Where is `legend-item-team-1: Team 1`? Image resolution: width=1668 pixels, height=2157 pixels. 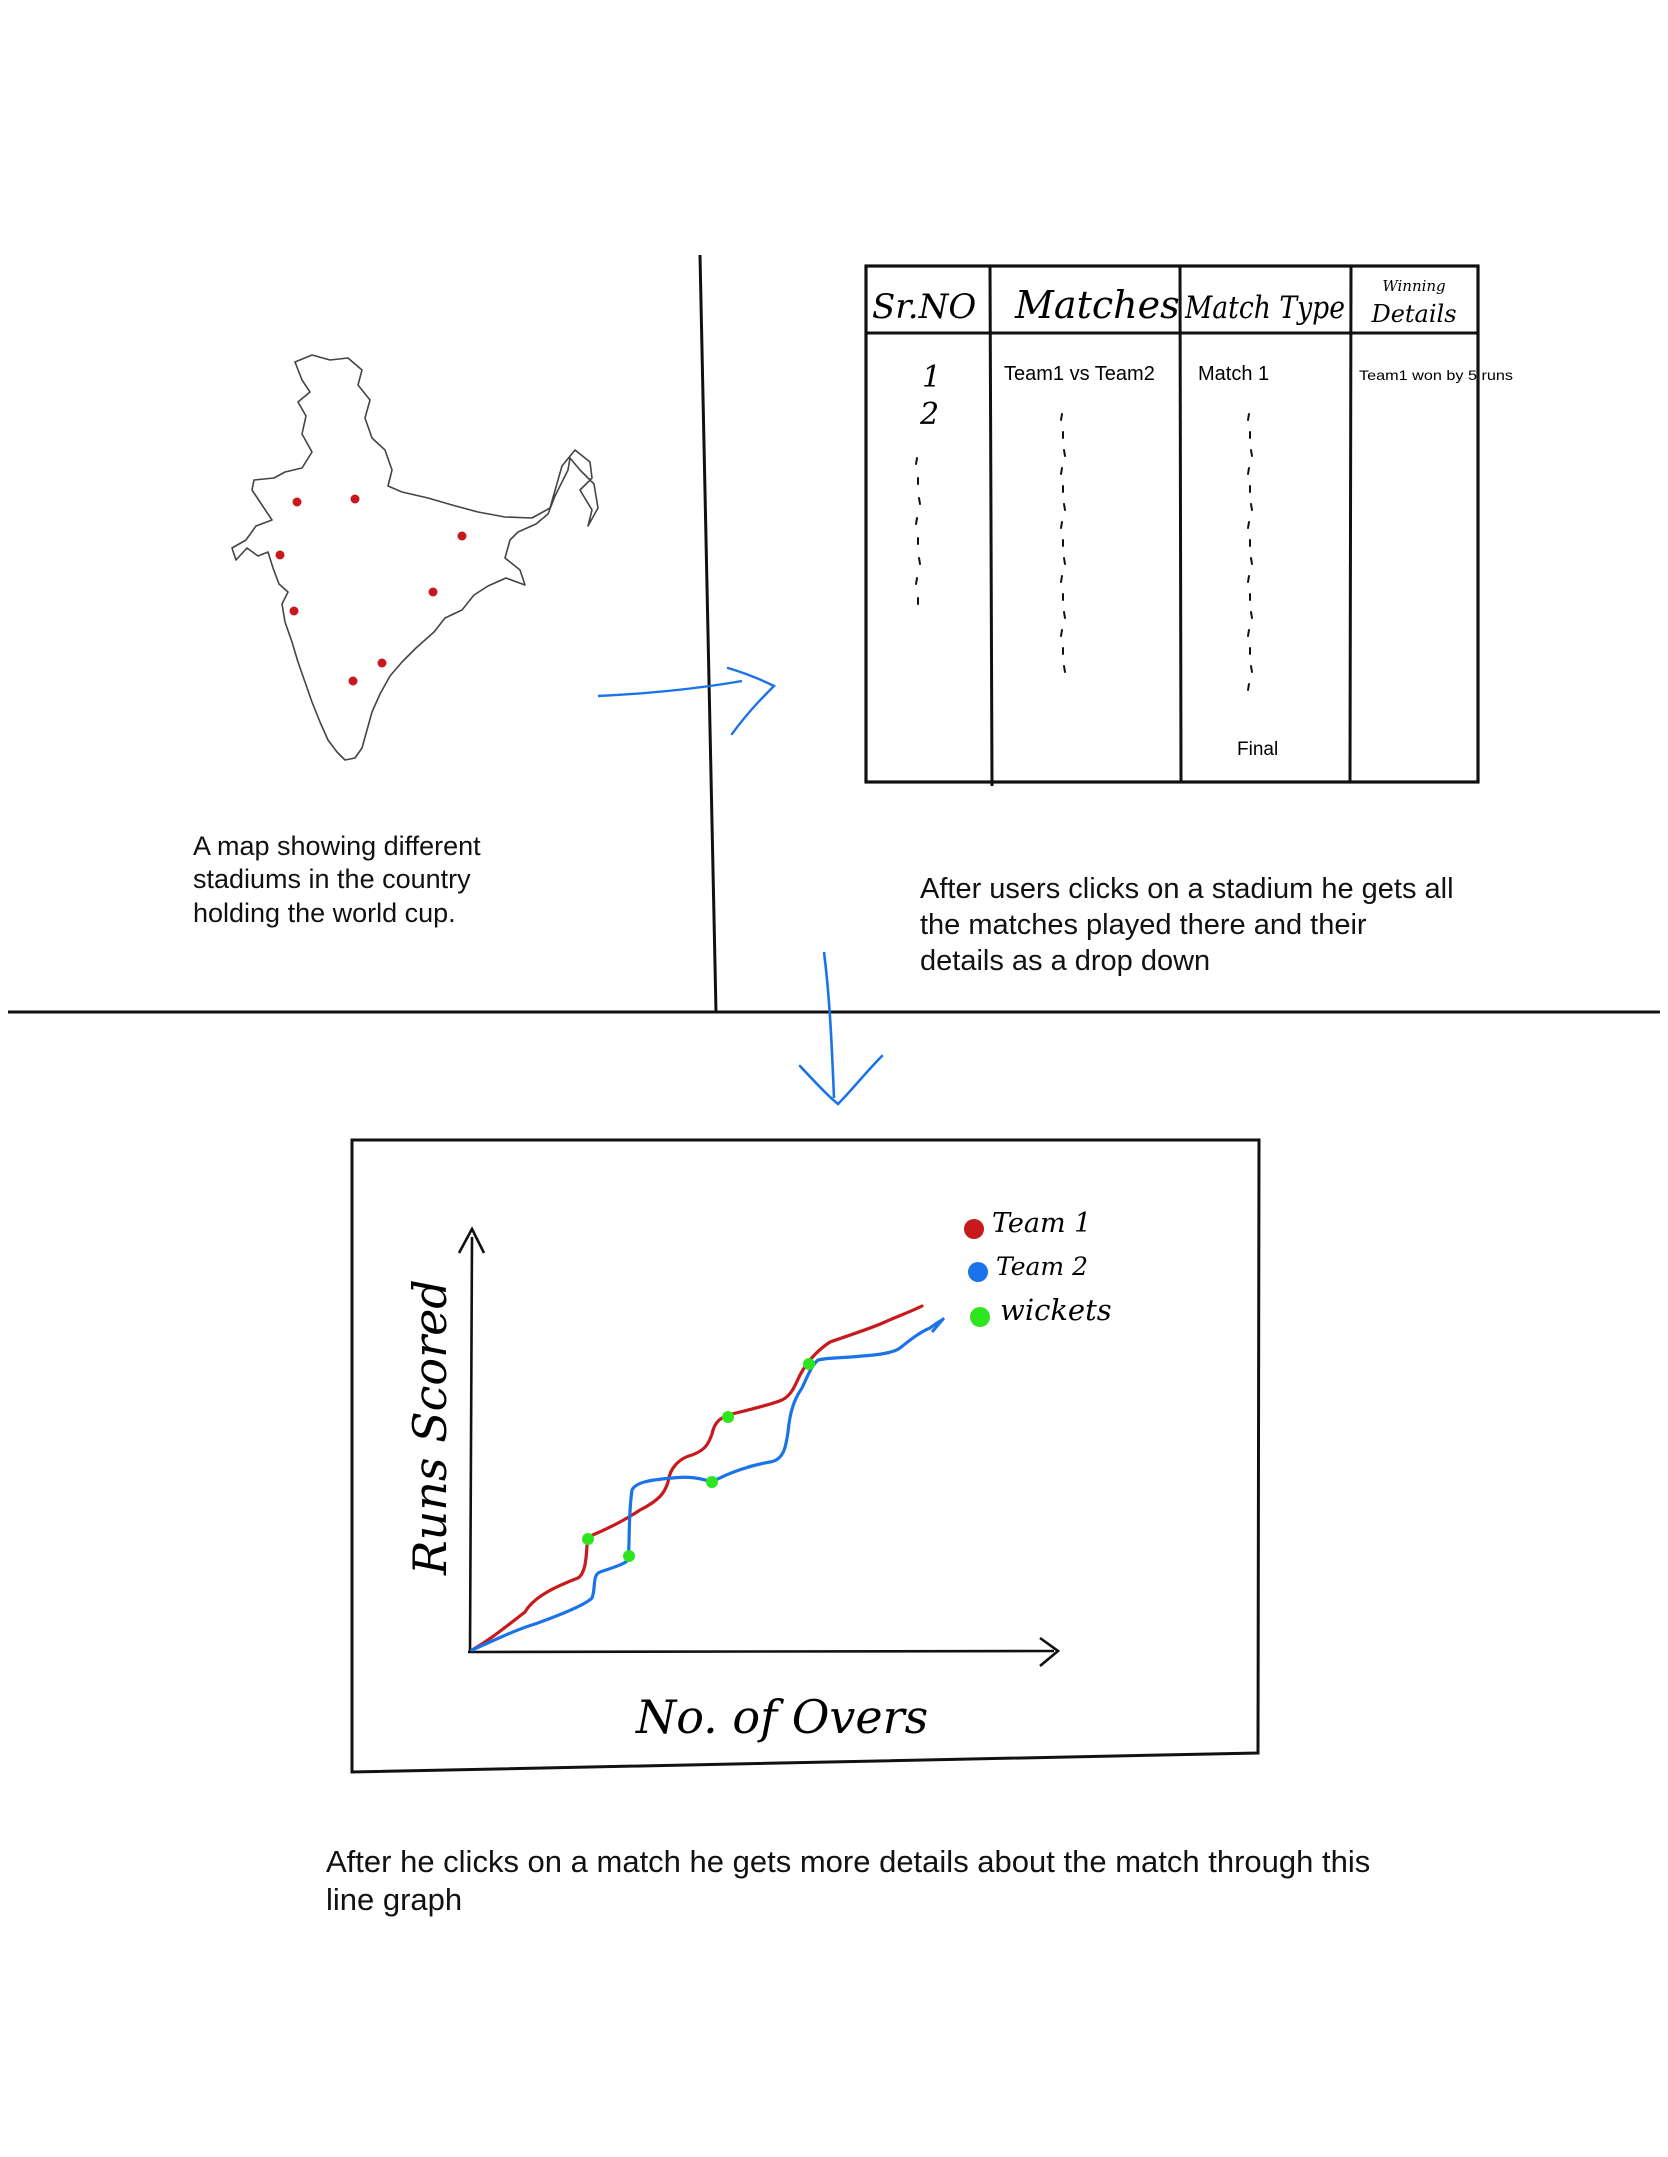 legend-item-team-1: Team 1 is located at coordinates (1027, 1223).